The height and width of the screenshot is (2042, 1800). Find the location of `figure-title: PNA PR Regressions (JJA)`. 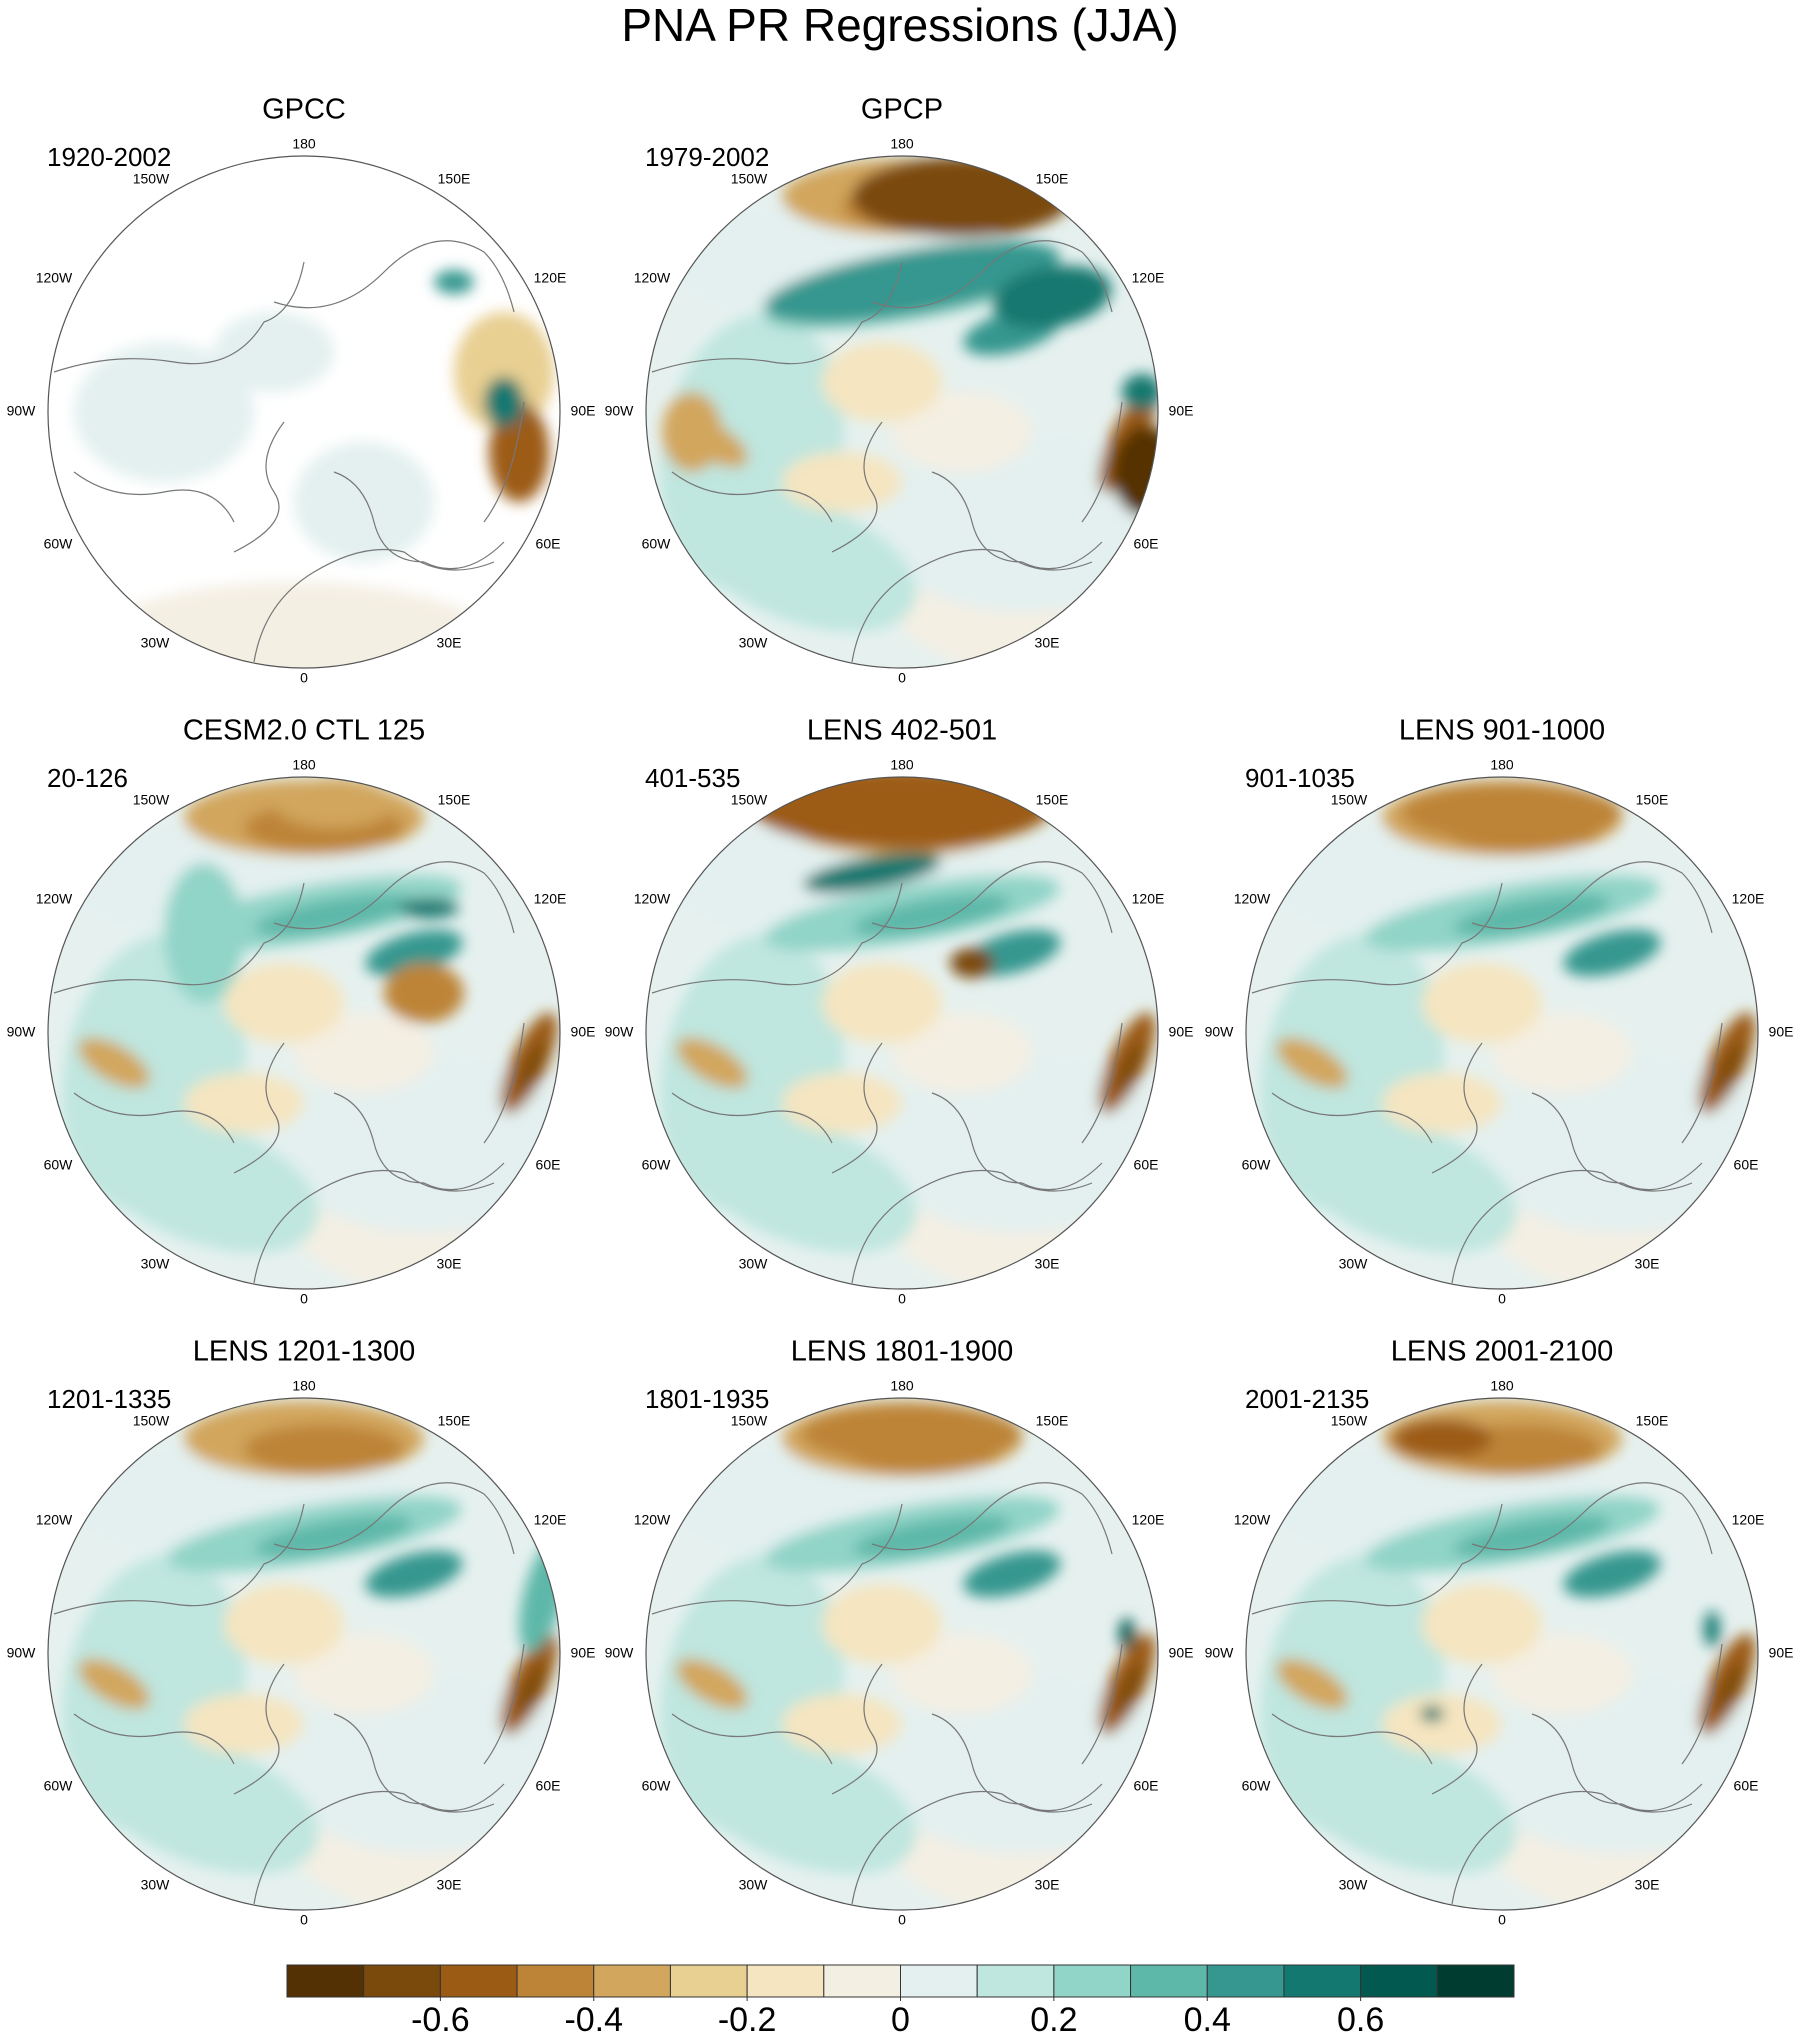

figure-title: PNA PR Regressions (JJA) is located at coordinates (899, 25).